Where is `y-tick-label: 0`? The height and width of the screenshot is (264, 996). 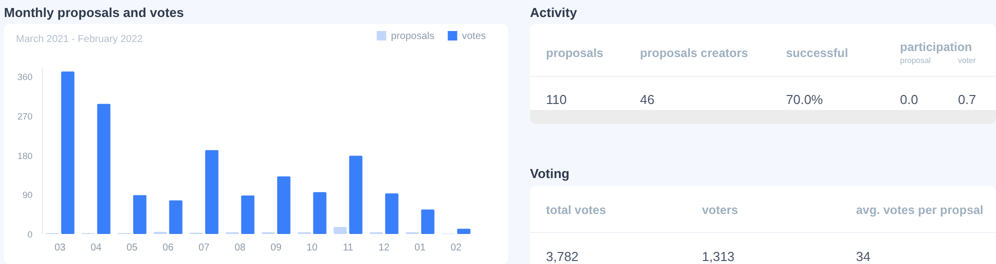
y-tick-label: 0 is located at coordinates (29, 235).